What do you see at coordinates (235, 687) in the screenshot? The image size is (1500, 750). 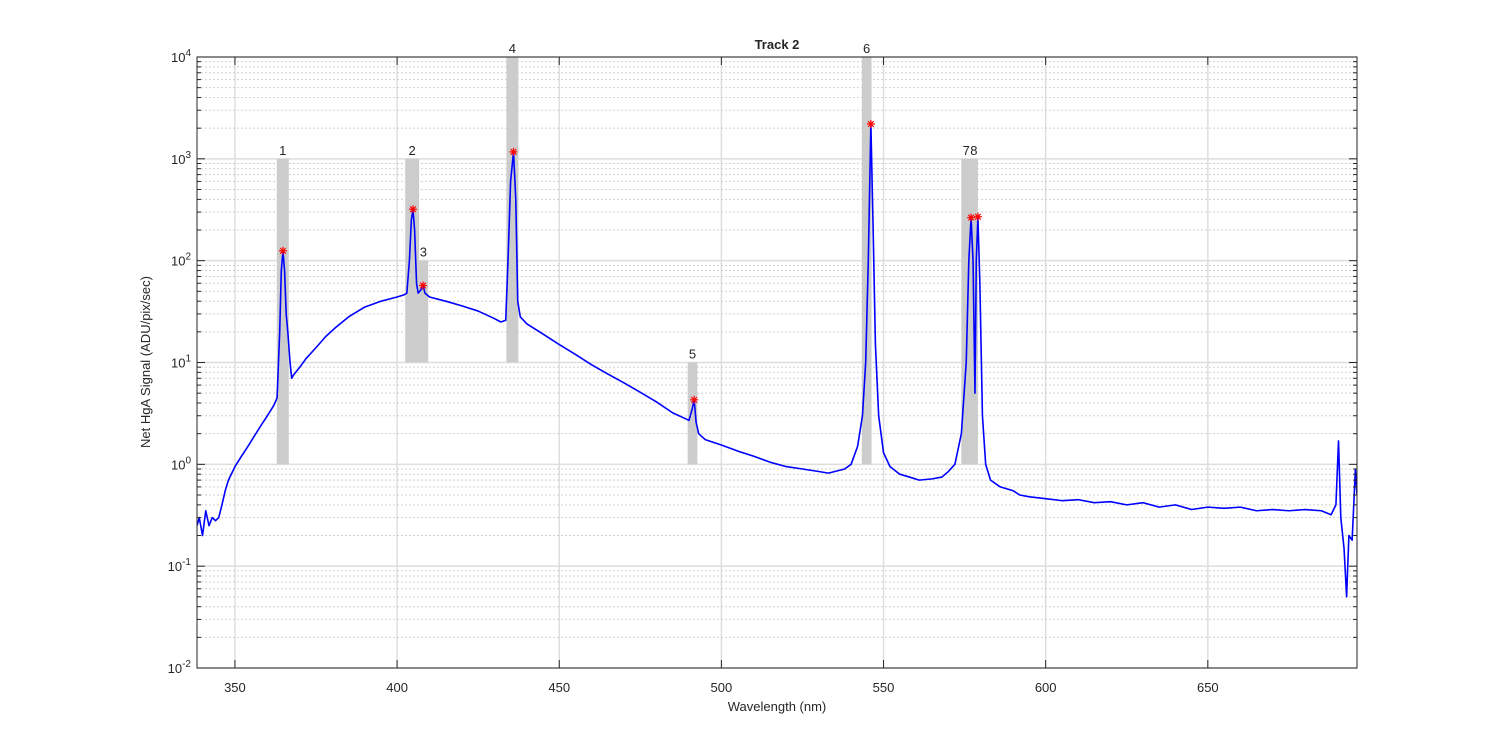 I see `x-tick-label: 350` at bounding box center [235, 687].